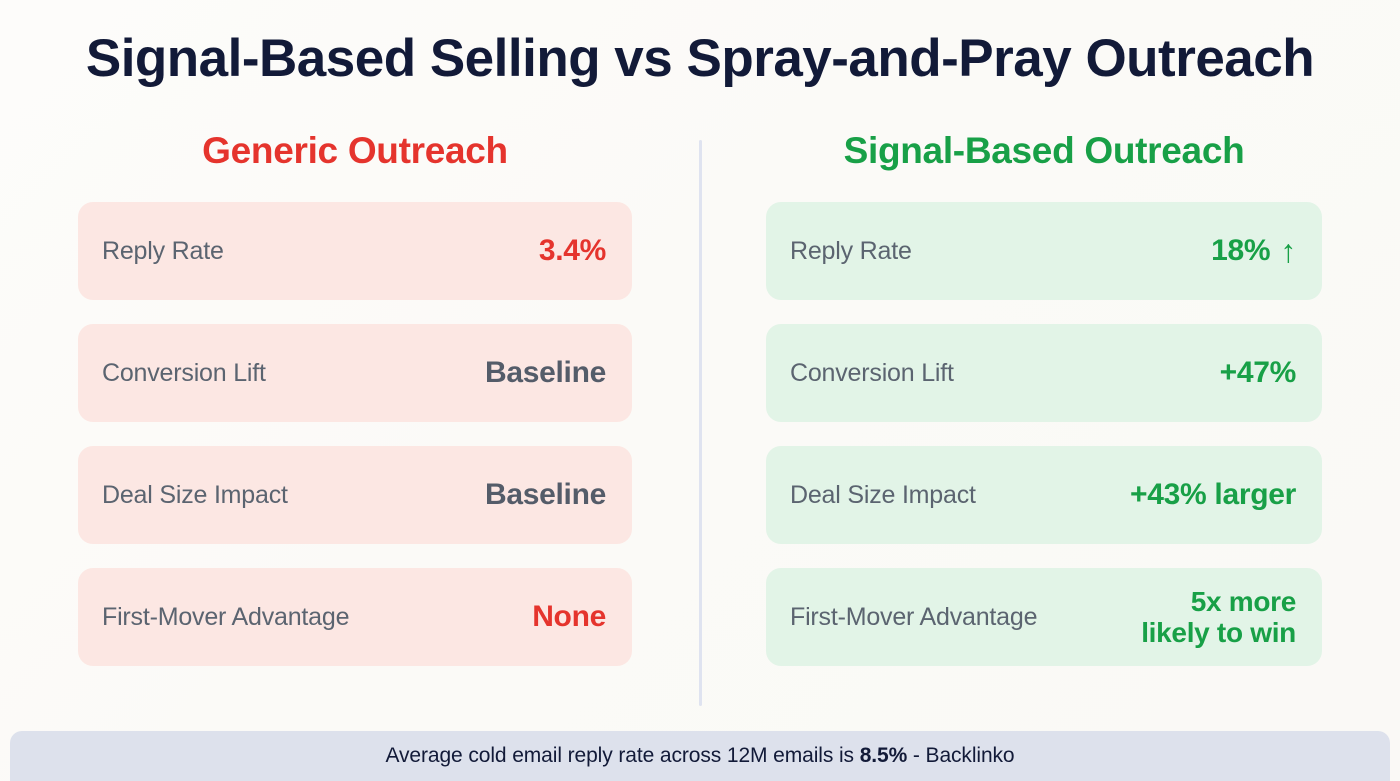 The height and width of the screenshot is (781, 1400). Describe the element at coordinates (1044, 150) in the screenshot. I see `column-heading-signal: Signal-Based Outreach` at that location.